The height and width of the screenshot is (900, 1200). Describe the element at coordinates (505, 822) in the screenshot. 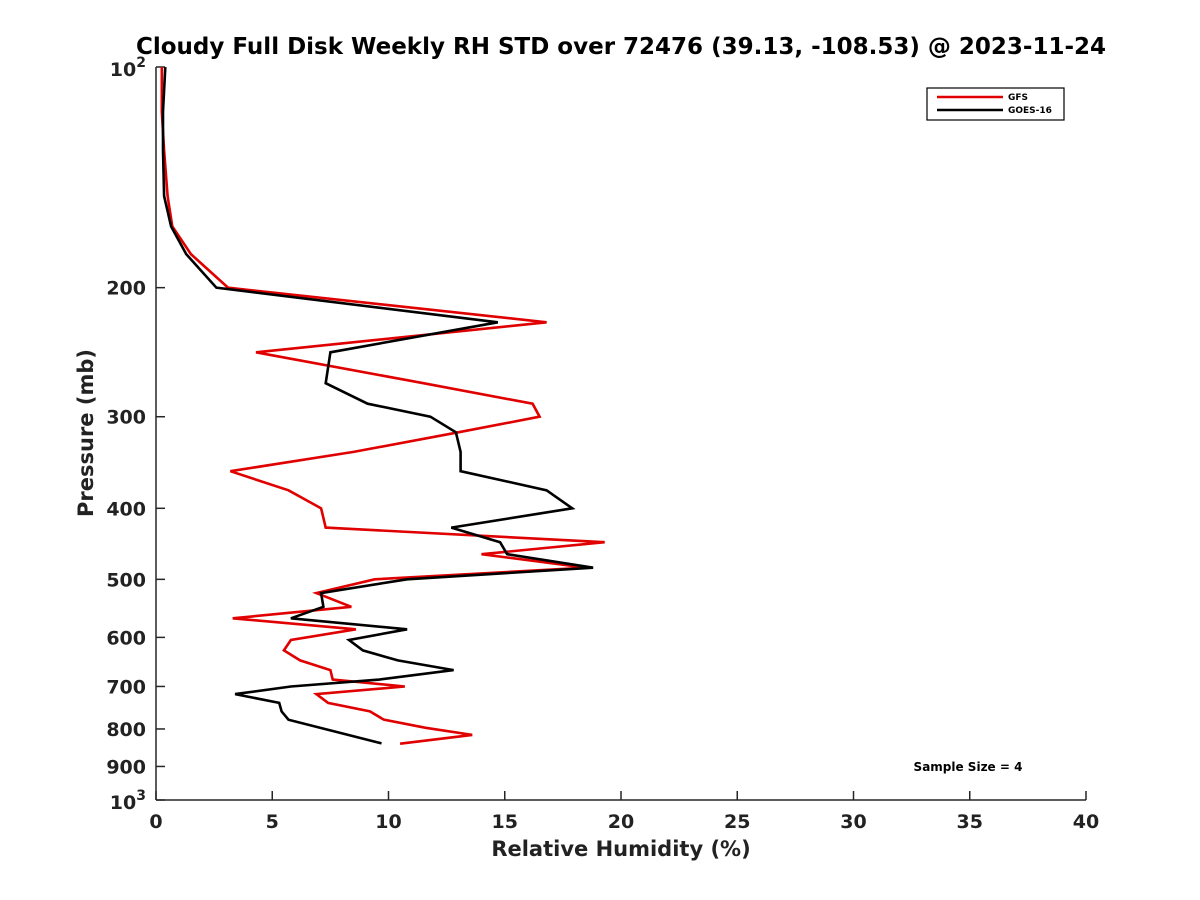

I see `x-tick-label: 15` at that location.